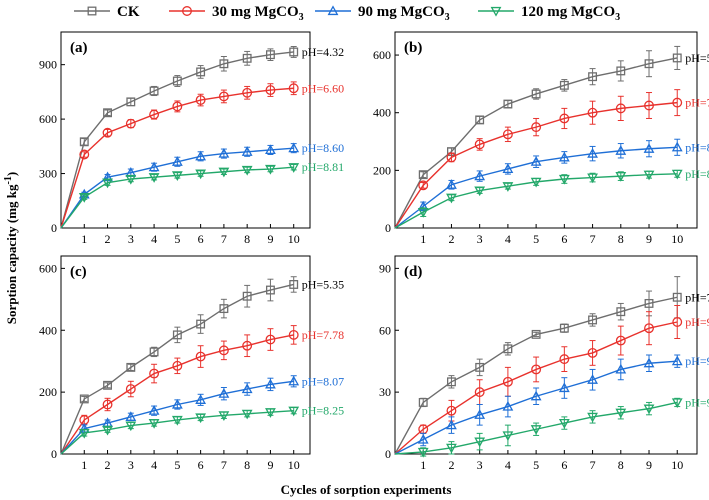 This screenshot has width=709, height=500. Describe the element at coordinates (323, 52) in the screenshot. I see `panel-a-series-ck-ph-label: pH=4.32` at that location.